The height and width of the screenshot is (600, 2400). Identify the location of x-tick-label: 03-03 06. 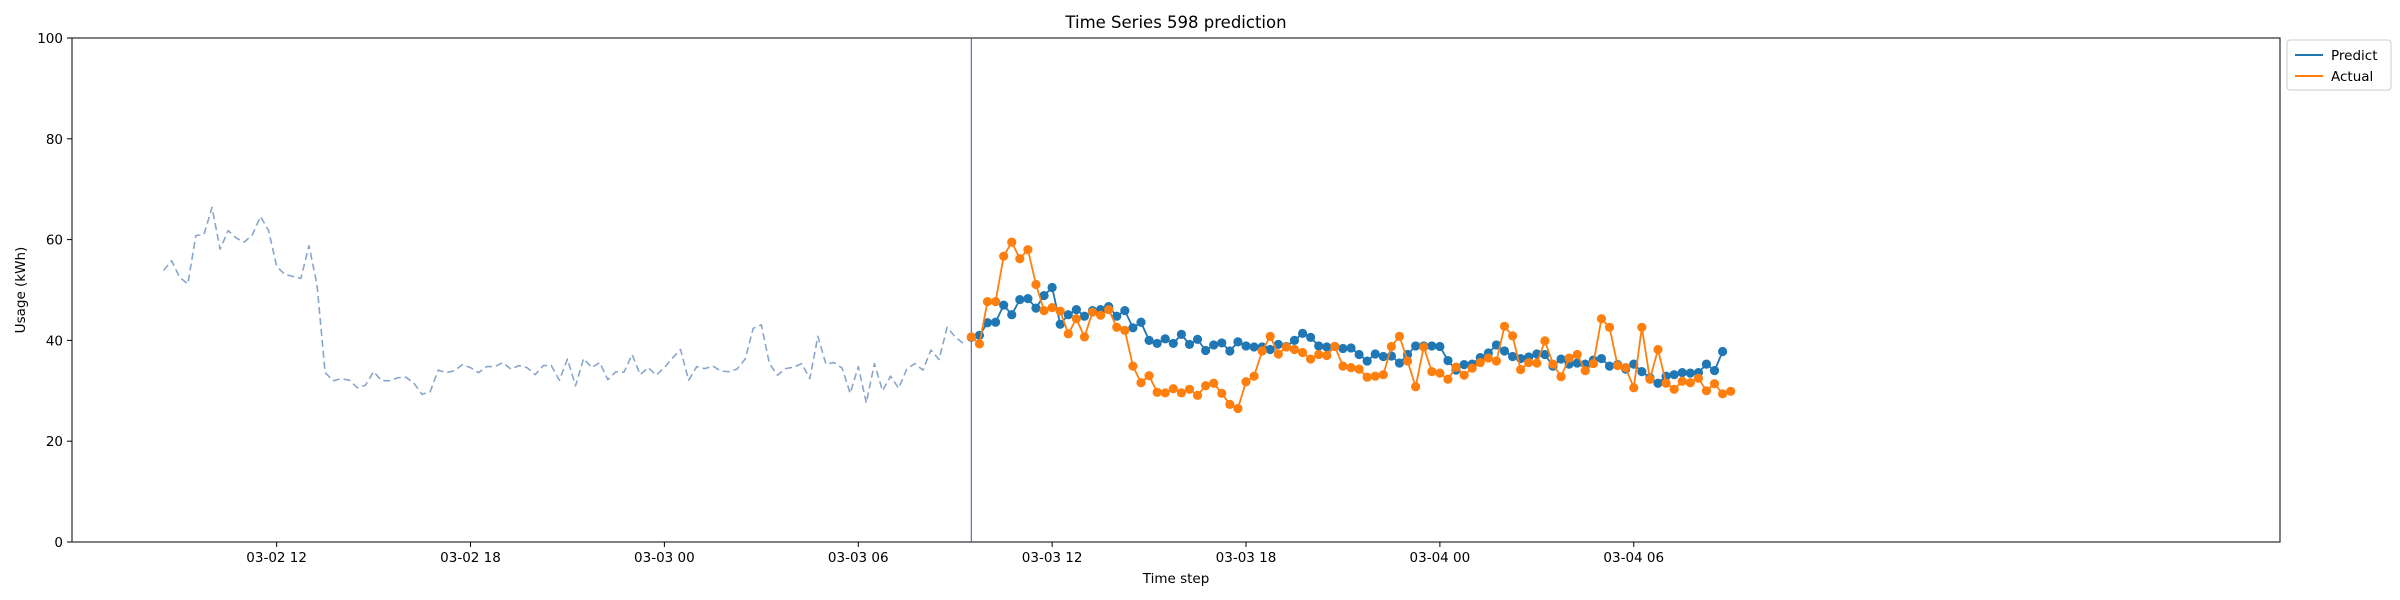
(858, 558).